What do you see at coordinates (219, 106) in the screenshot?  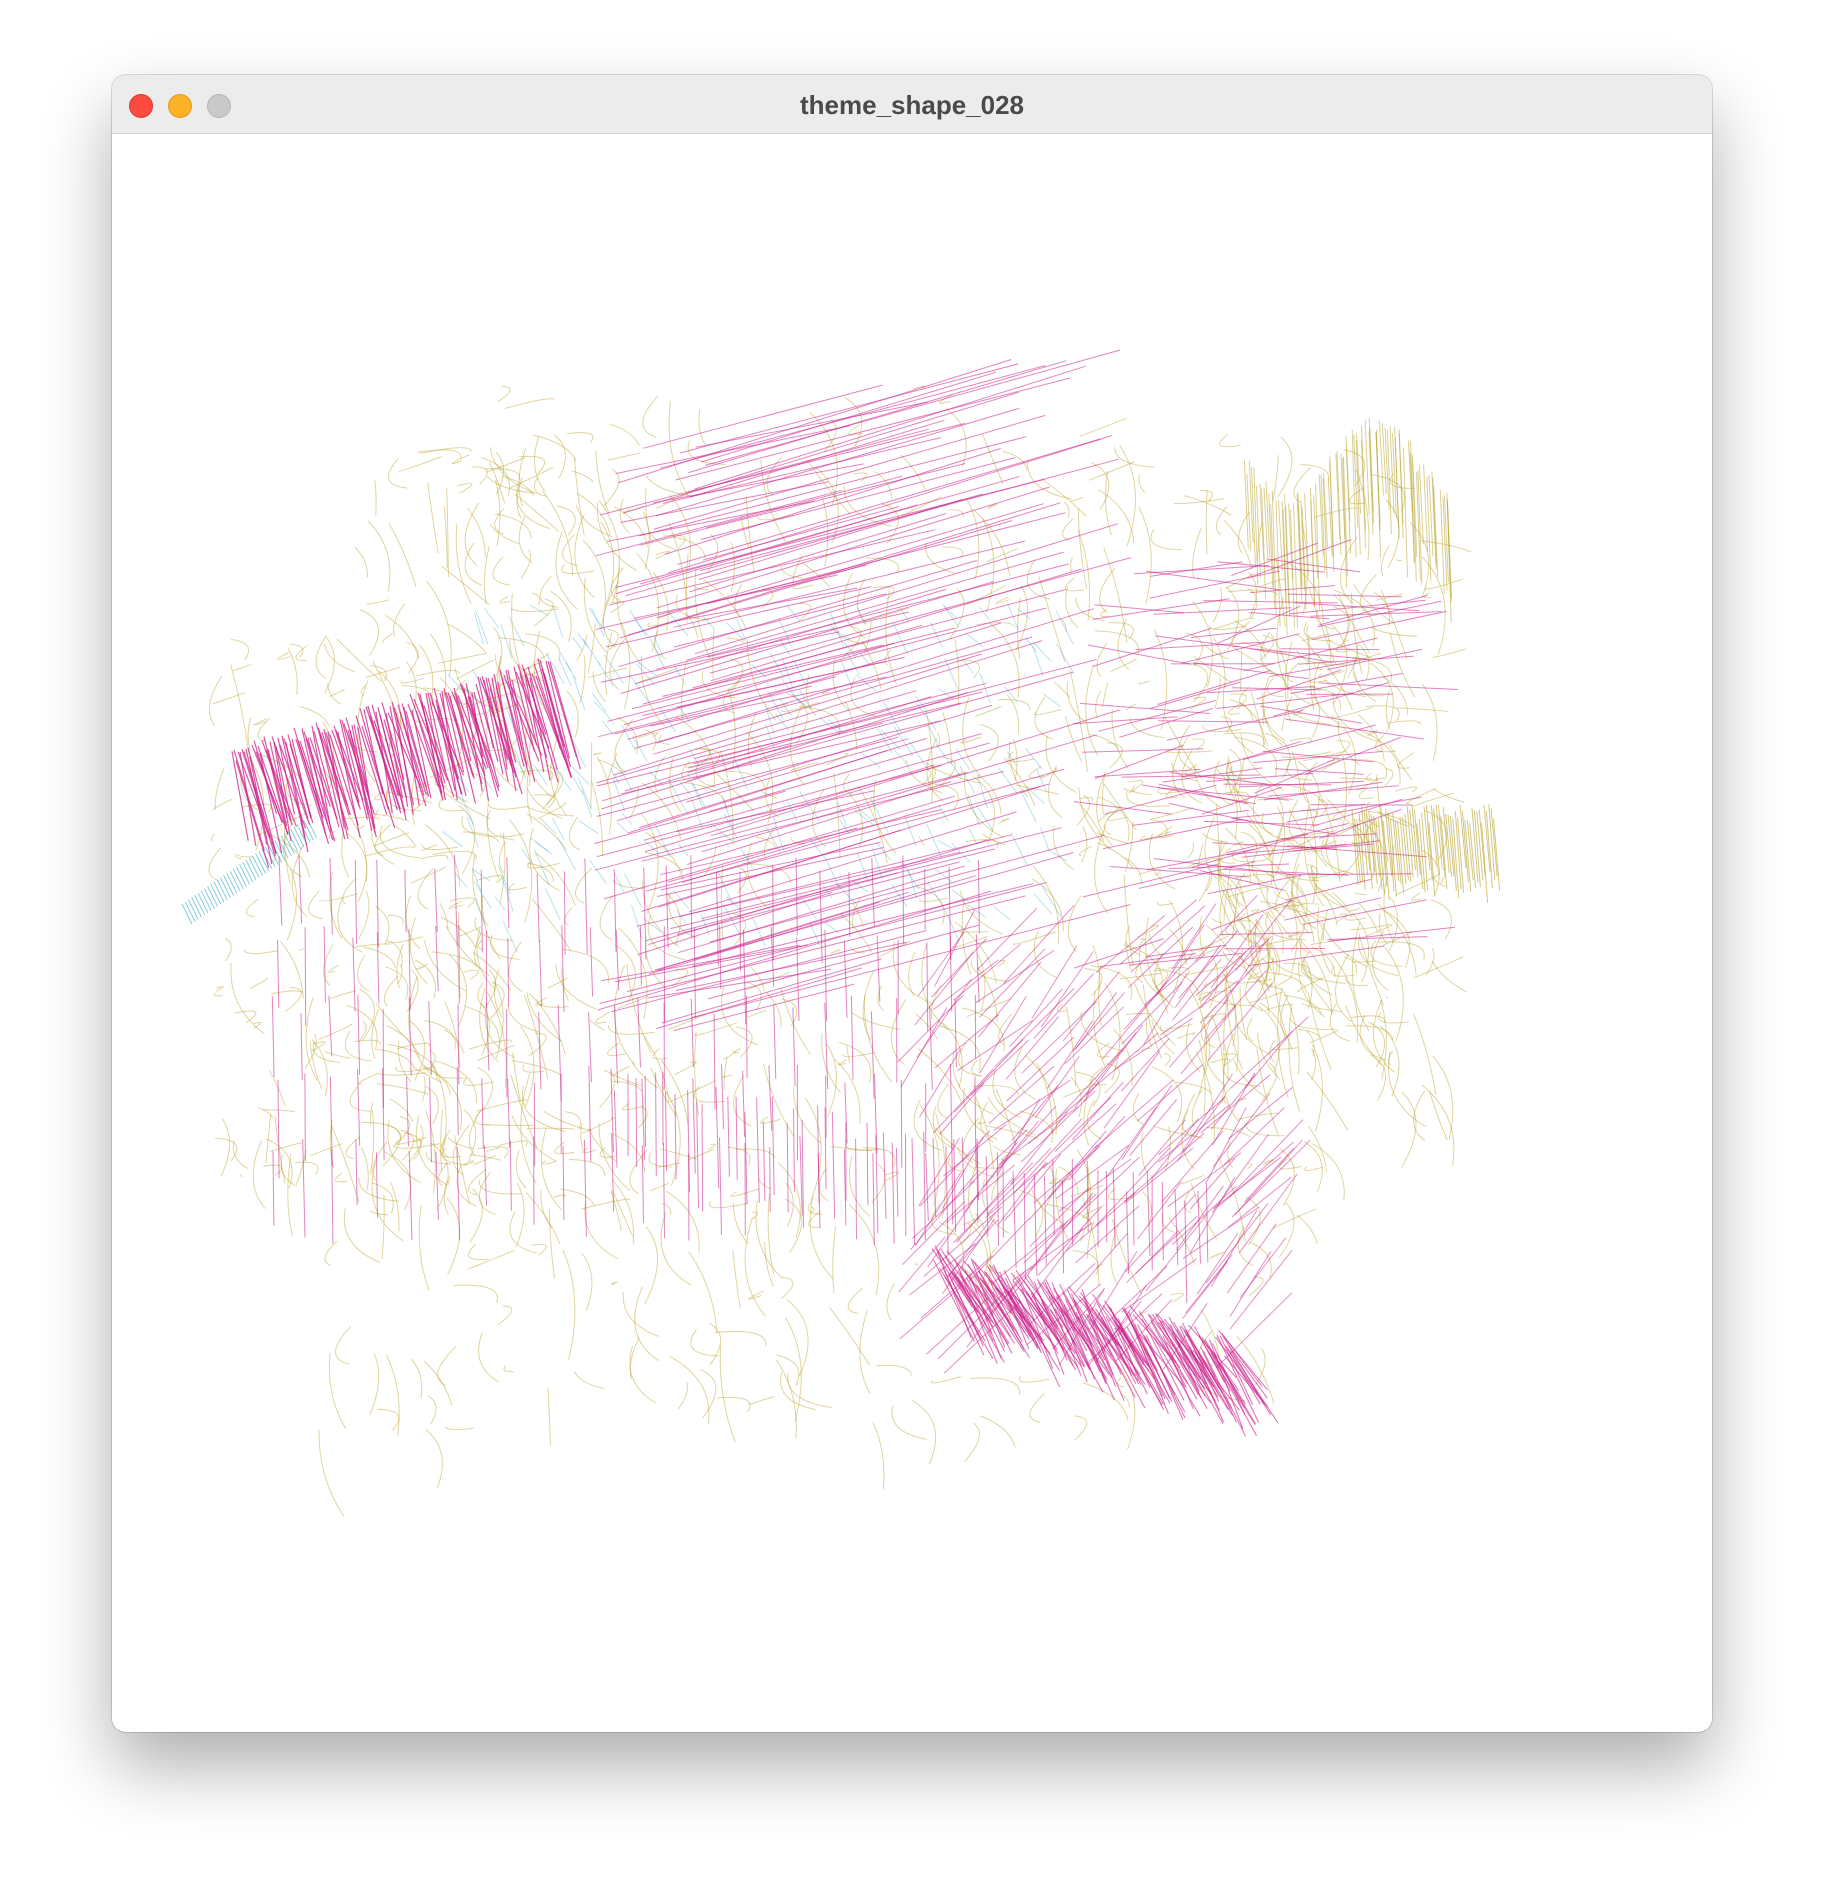 I see `zoom-button` at bounding box center [219, 106].